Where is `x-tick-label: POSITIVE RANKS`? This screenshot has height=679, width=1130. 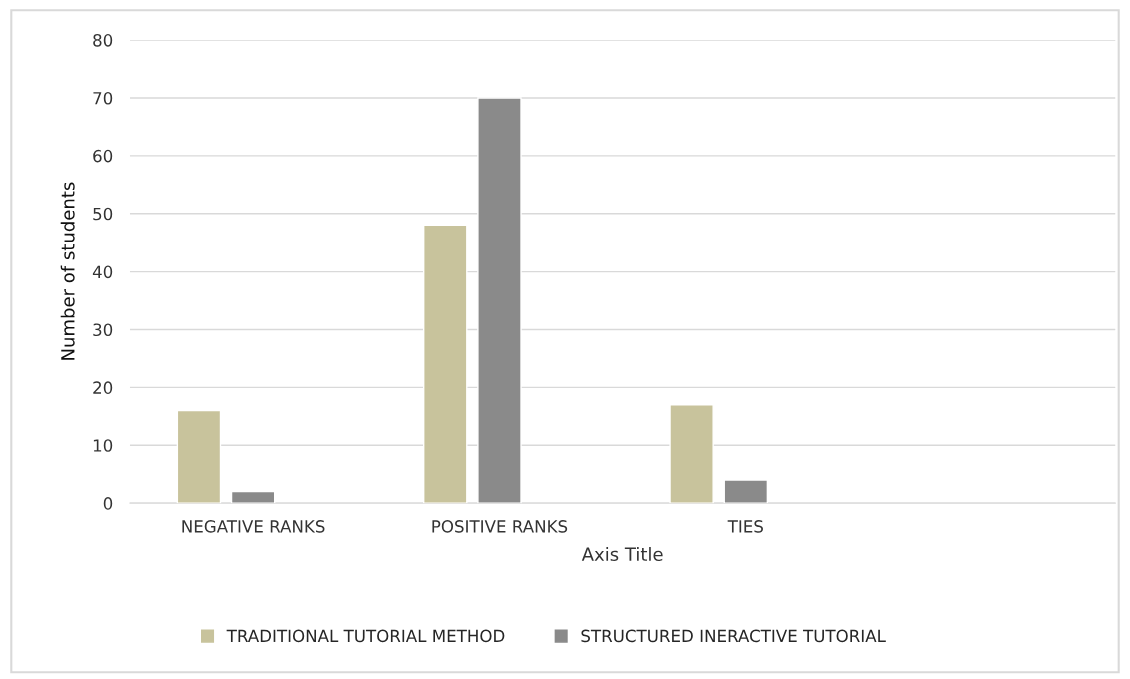
x-tick-label: POSITIVE RANKS is located at coordinates (500, 526).